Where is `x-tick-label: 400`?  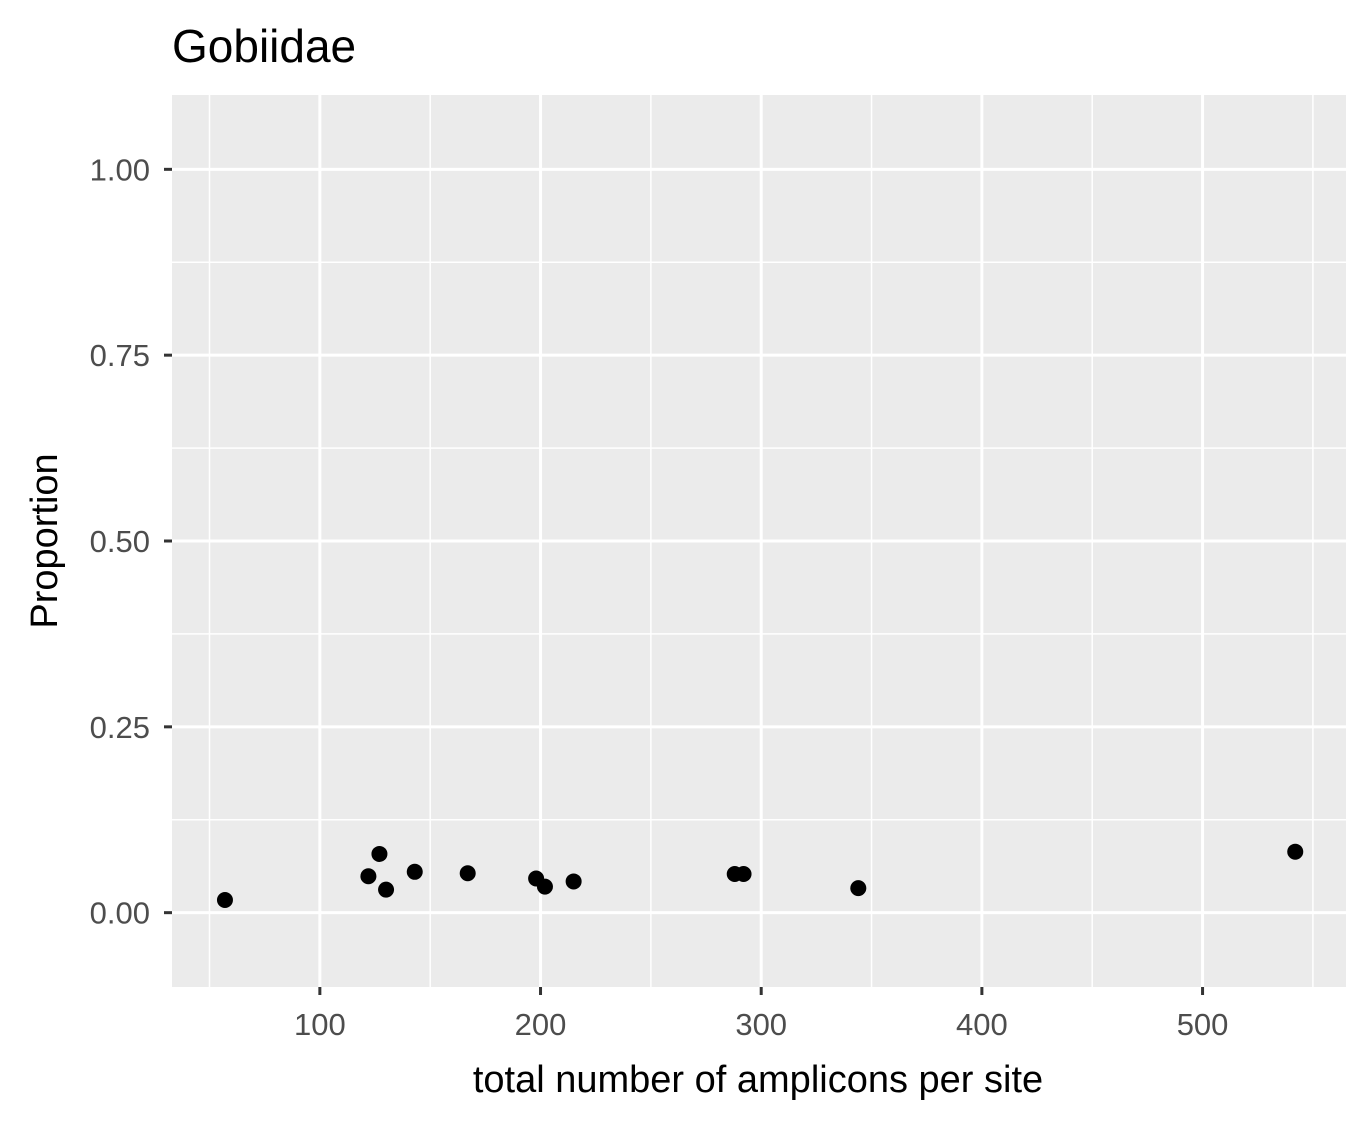 x-tick-label: 400 is located at coordinates (982, 1024).